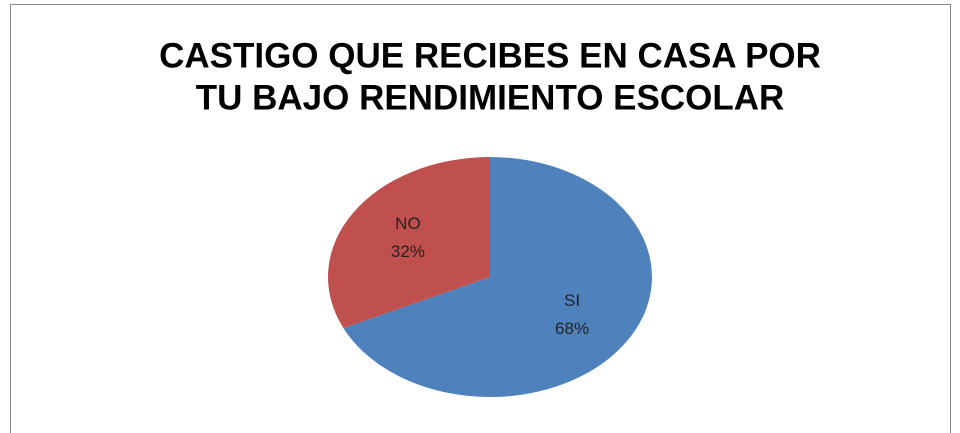 The image size is (960, 433). I want to click on pie-slice, so click(409, 243).